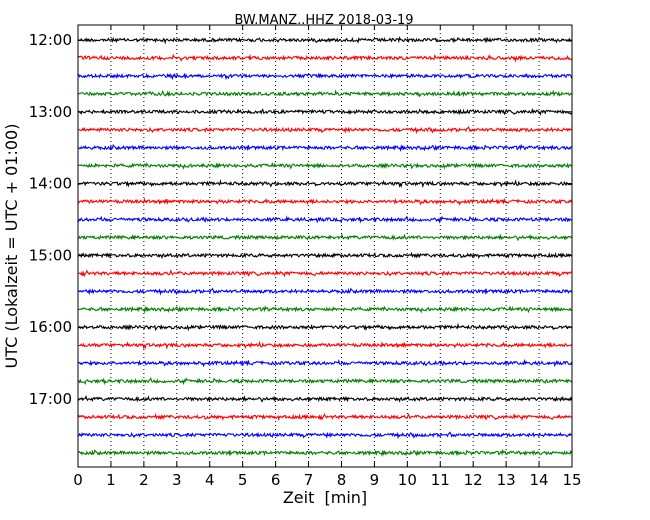  Describe the element at coordinates (506, 480) in the screenshot. I see `x-tick-label: 13` at that location.